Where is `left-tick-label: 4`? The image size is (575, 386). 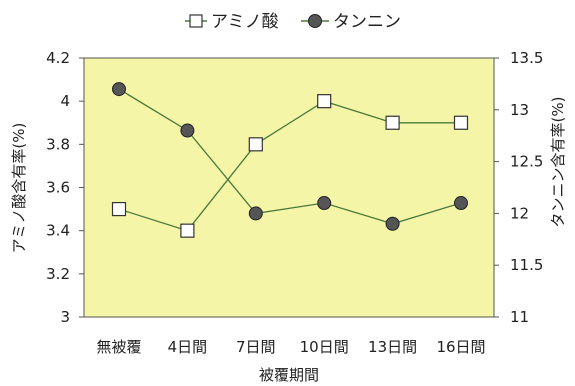
left-tick-label: 4 is located at coordinates (65, 101).